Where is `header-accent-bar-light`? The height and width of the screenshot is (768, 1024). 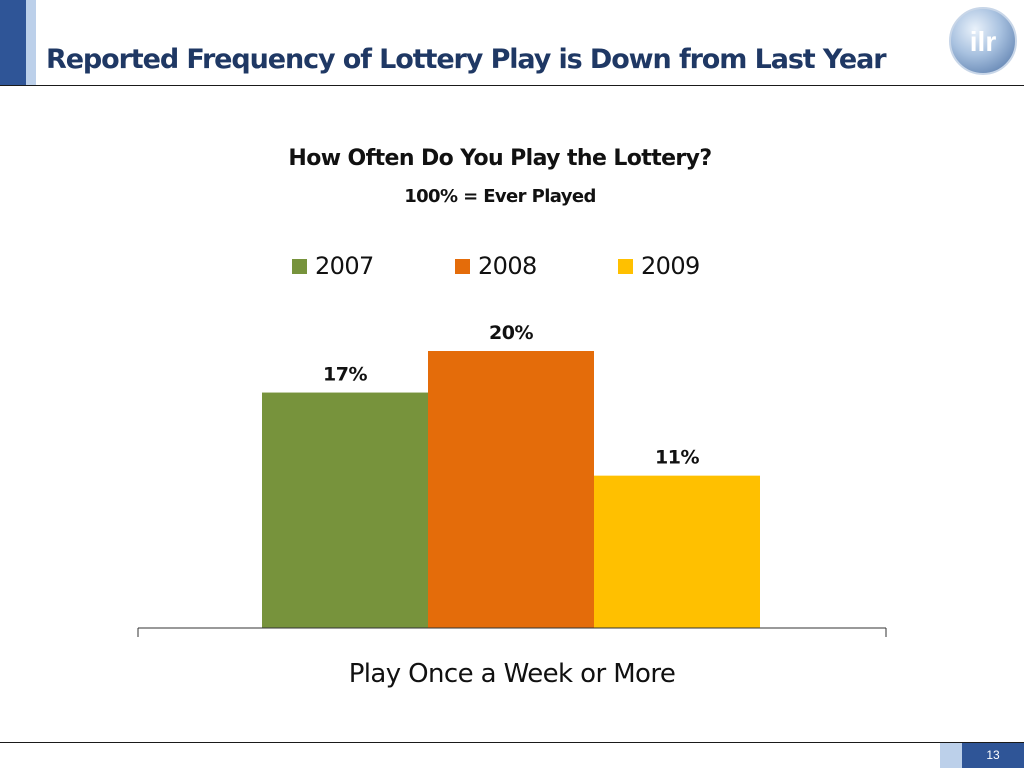 header-accent-bar-light is located at coordinates (31, 43).